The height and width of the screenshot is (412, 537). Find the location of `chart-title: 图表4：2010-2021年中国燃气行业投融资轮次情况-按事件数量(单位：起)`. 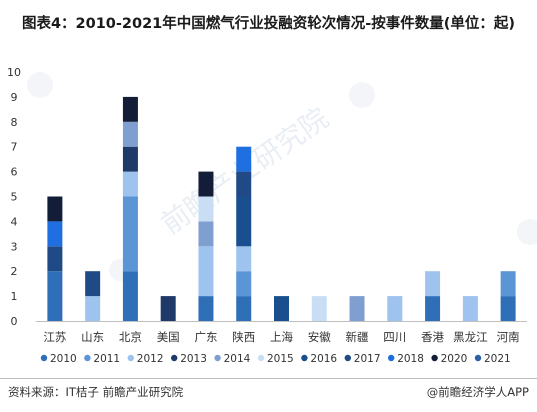

chart-title: 图表4：2010-2021年中国燃气行业投融资轮次情况-按事件数量(单位：起) is located at coordinates (268, 24).